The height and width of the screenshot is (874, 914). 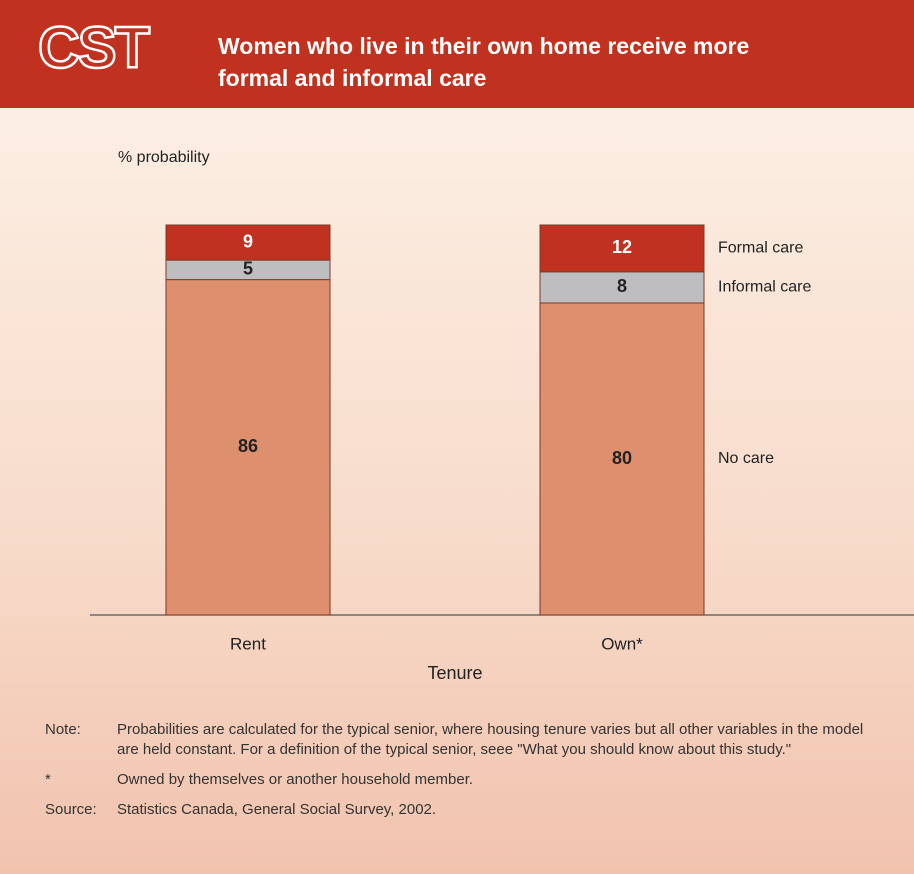 What do you see at coordinates (63, 729) in the screenshot?
I see `note-label: Note:` at bounding box center [63, 729].